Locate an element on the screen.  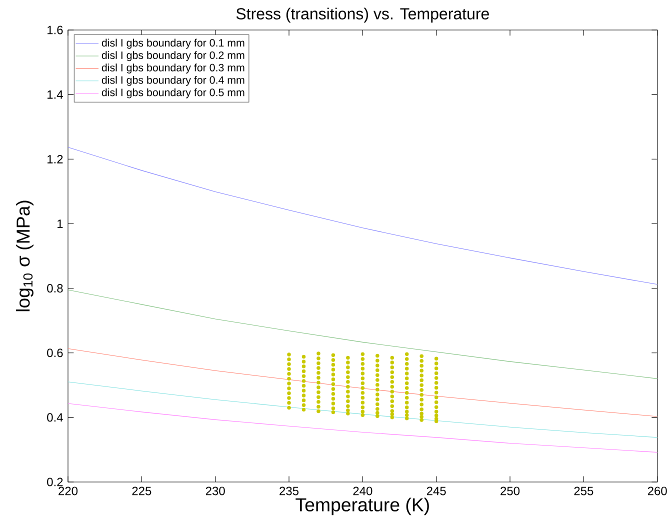
chart-title: Stress (transitions) vs. Temperature is located at coordinates (362, 15).